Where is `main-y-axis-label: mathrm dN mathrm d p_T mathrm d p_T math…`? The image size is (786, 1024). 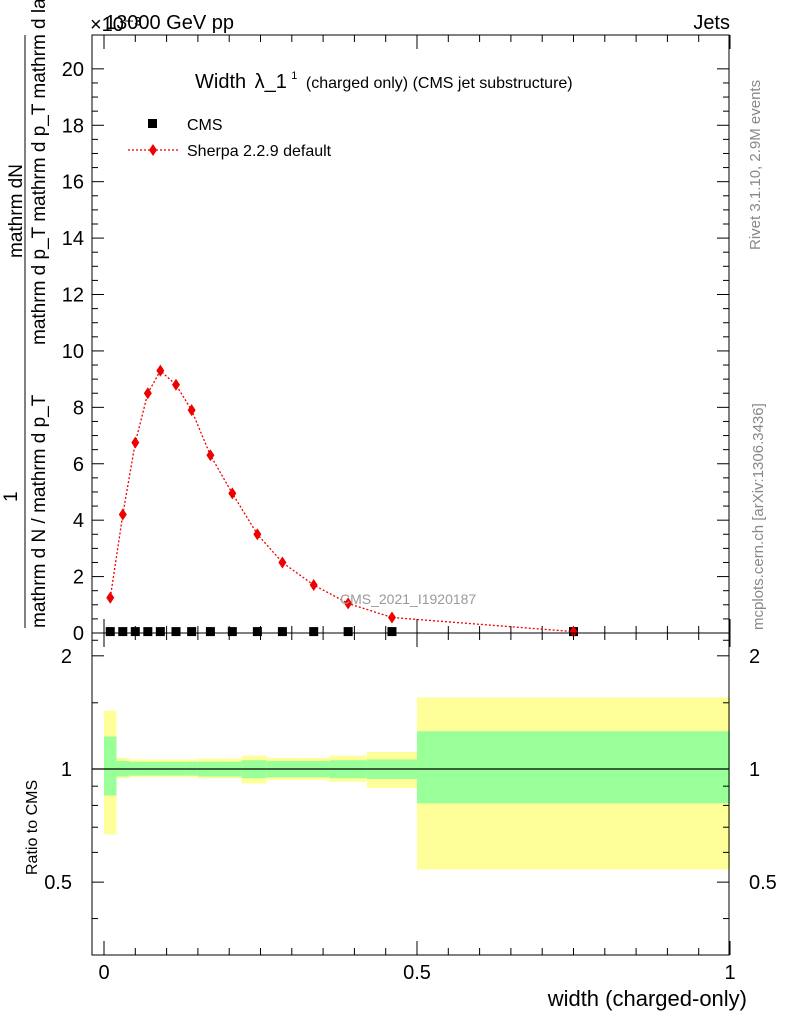 main-y-axis-label: mathrm dN mathrm d p_T mathrm d p_T math… is located at coordinates (25, 314).